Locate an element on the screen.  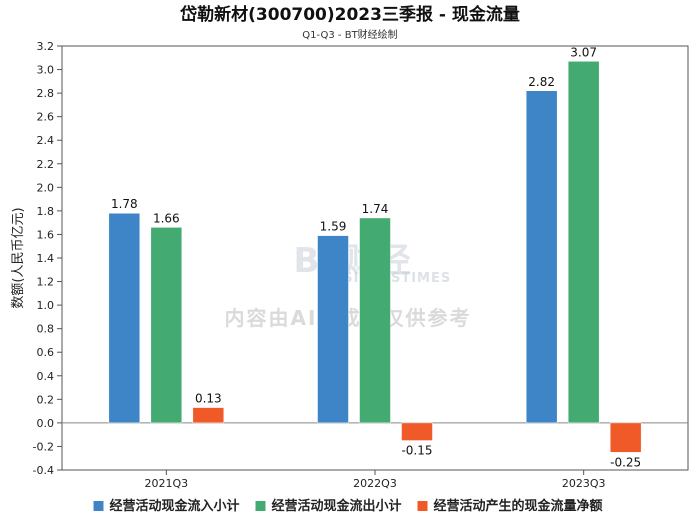
data-label: 2.82 is located at coordinates (541, 82).